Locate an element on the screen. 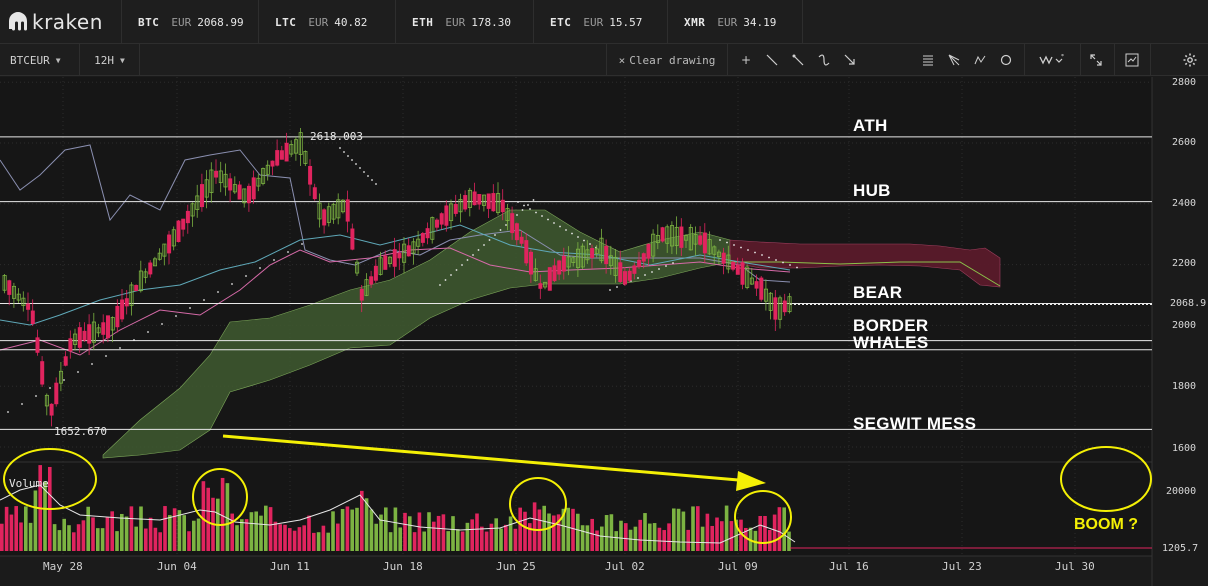 The width and height of the screenshot is (1208, 586). circle-icon is located at coordinates (1006, 60).